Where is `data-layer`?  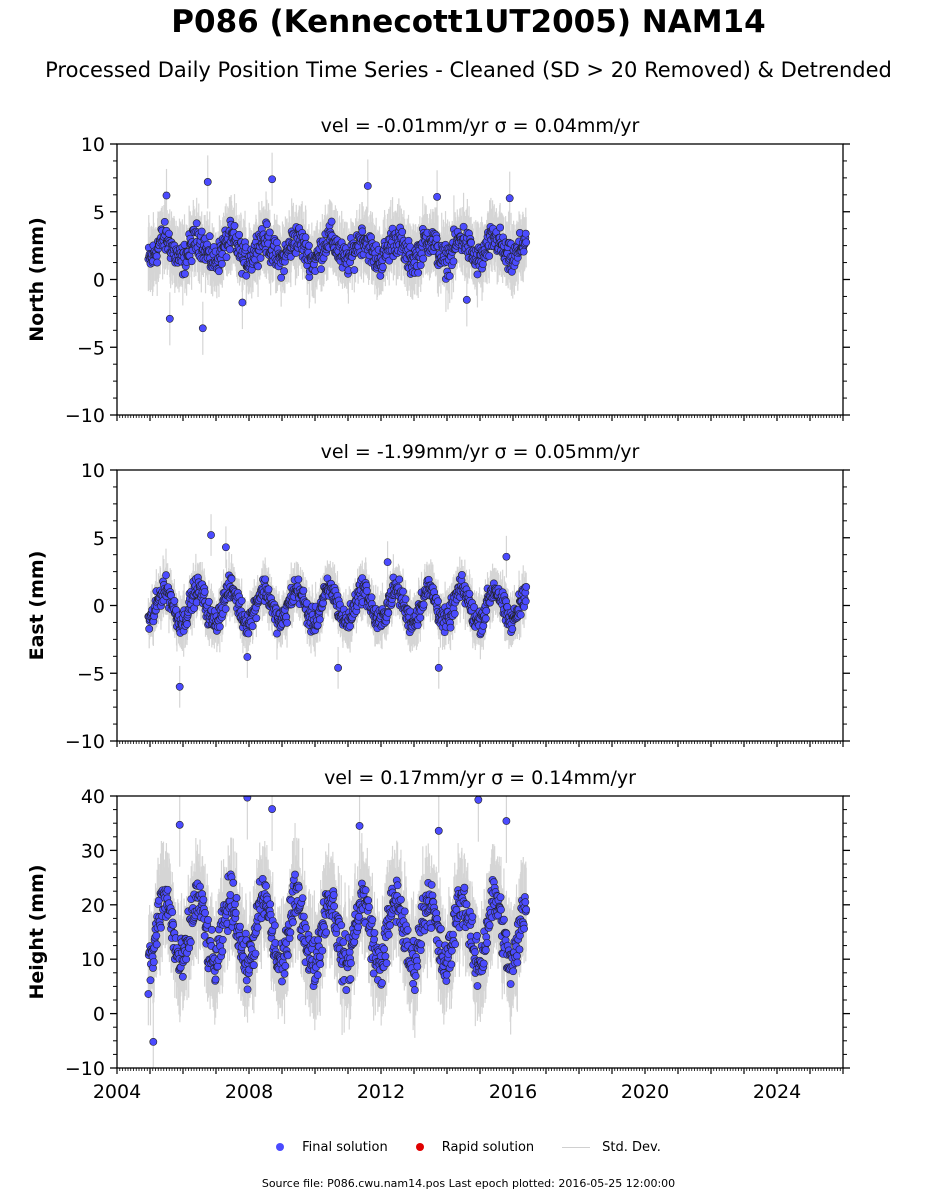 data-layer is located at coordinates (337, 253).